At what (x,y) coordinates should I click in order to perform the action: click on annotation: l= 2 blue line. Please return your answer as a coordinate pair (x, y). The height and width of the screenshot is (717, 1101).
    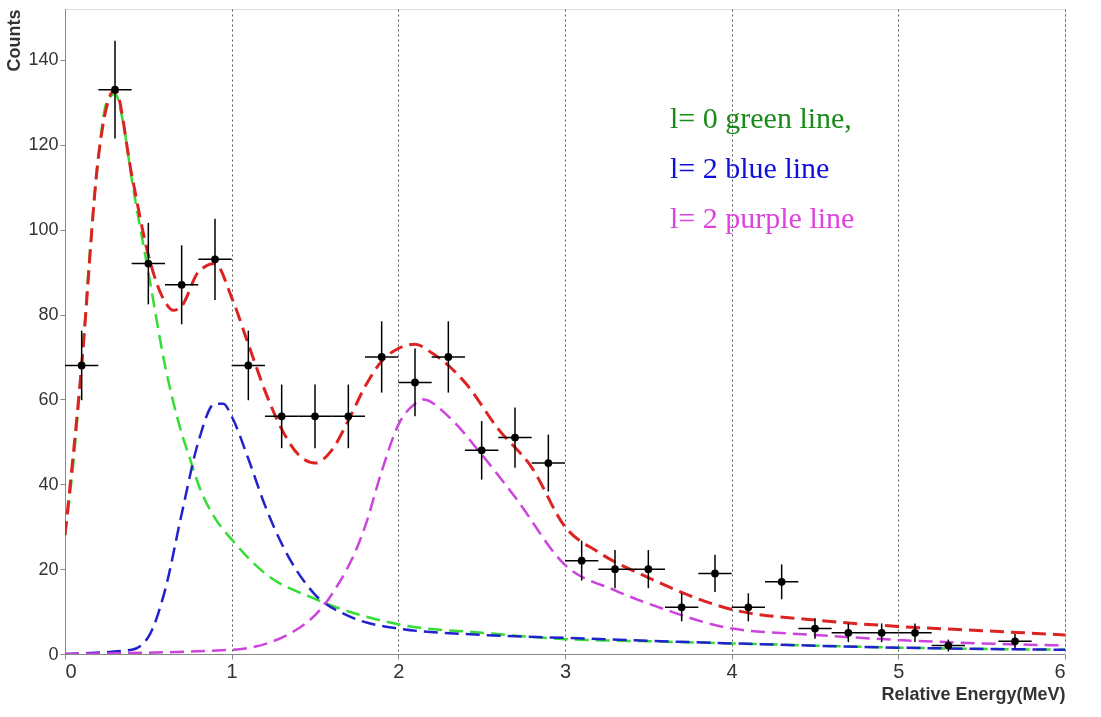
    Looking at the image, I should click on (750, 167).